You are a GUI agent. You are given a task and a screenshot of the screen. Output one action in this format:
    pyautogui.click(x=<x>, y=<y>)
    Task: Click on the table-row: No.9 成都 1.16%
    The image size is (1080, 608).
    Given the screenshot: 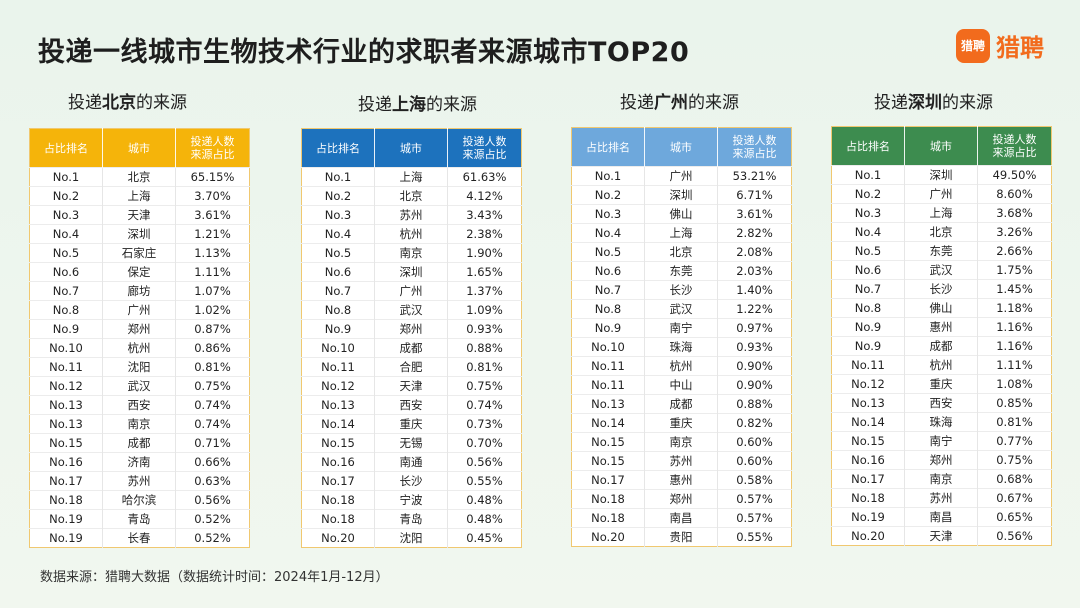 What is the action you would take?
    pyautogui.click(x=941, y=346)
    